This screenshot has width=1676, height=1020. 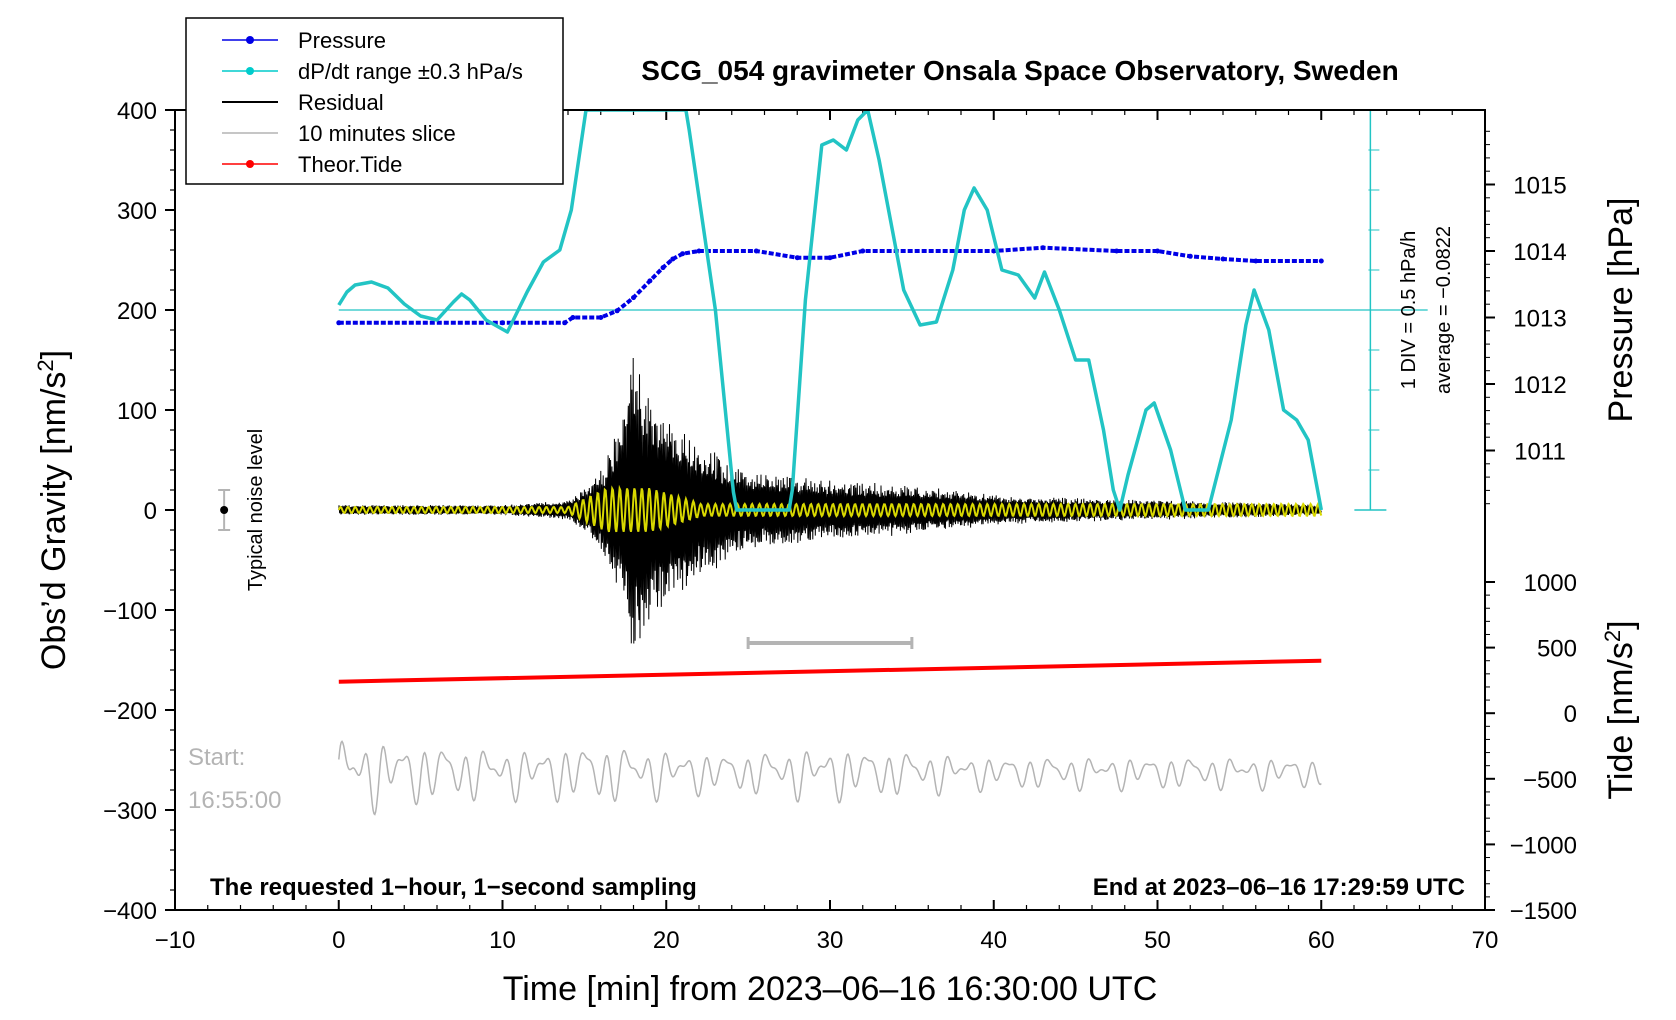 What do you see at coordinates (1279, 887) in the screenshot?
I see `footer-end-time: End at 2023–06–16 17:29:59 UTC` at bounding box center [1279, 887].